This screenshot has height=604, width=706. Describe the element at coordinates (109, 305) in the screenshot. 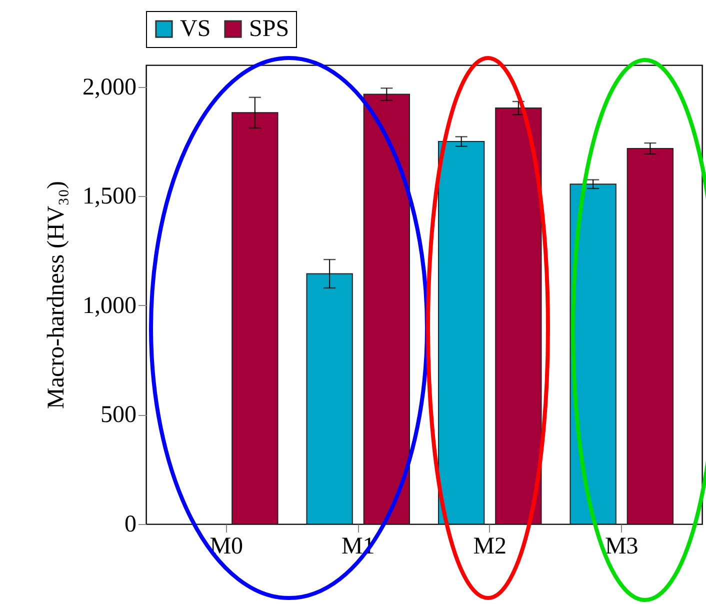

I see `y-tick-label: 1,000` at that location.